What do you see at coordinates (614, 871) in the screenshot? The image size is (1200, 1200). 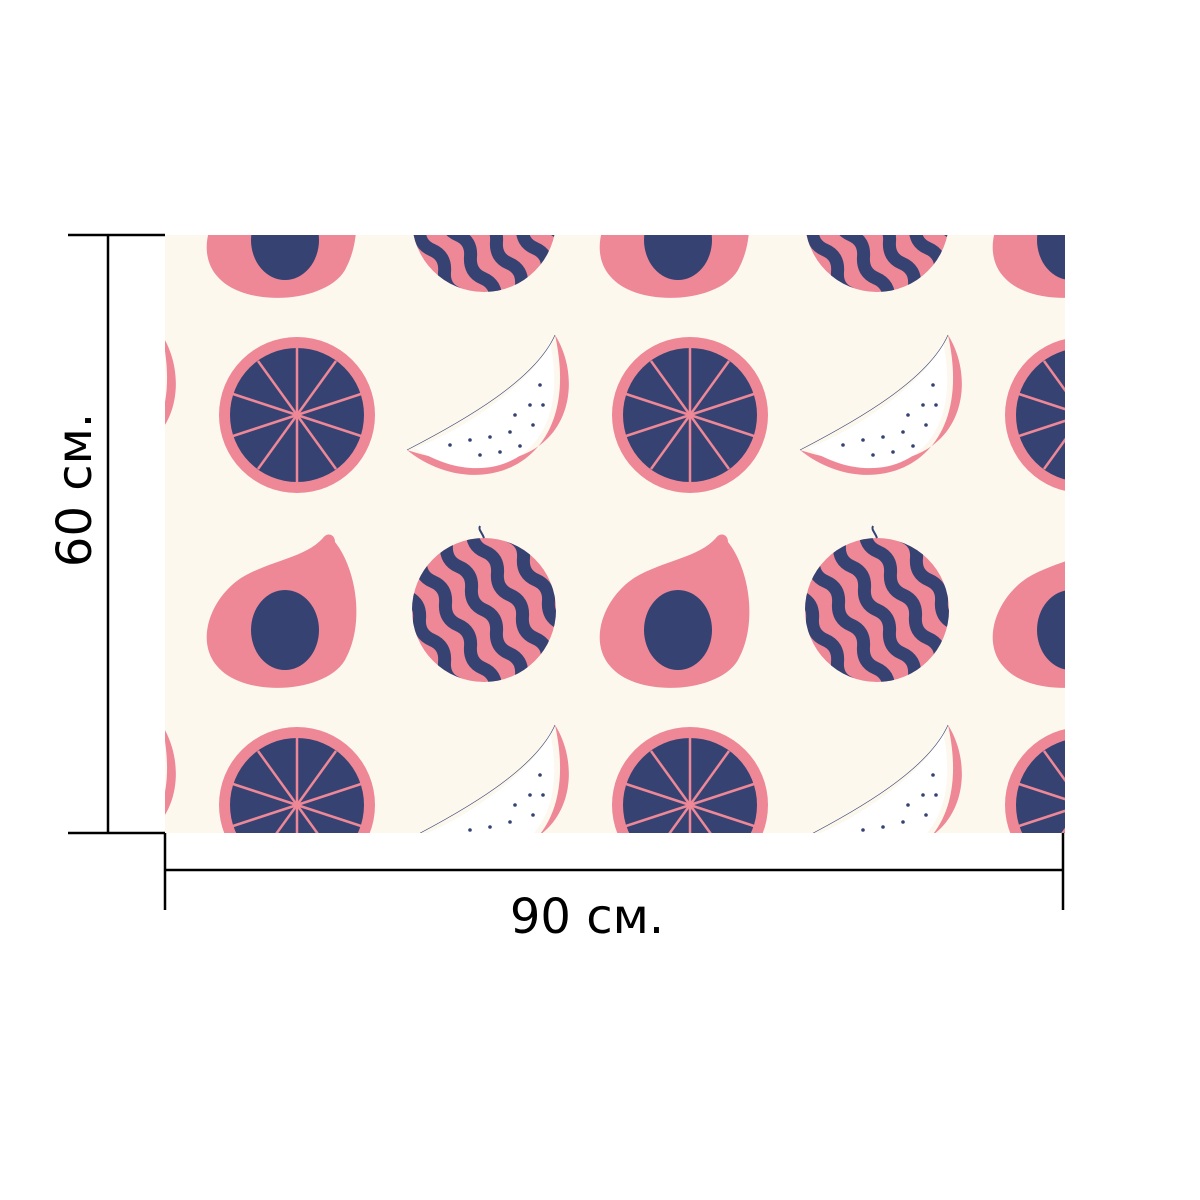 I see `width-ruler` at bounding box center [614, 871].